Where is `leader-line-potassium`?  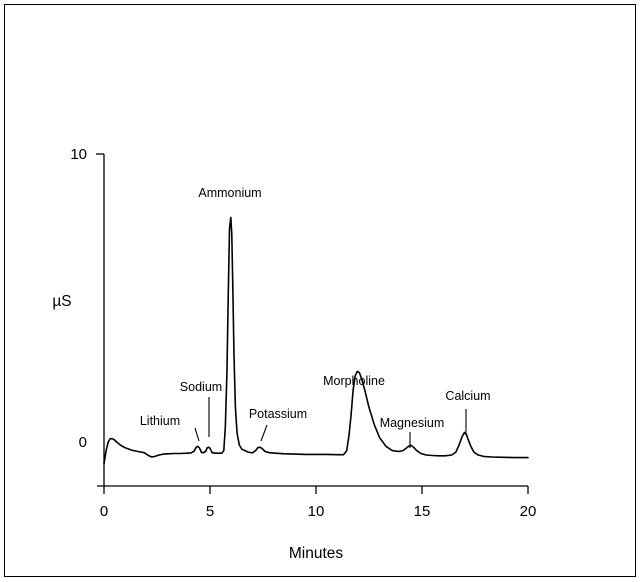 leader-line-potassium is located at coordinates (264, 433).